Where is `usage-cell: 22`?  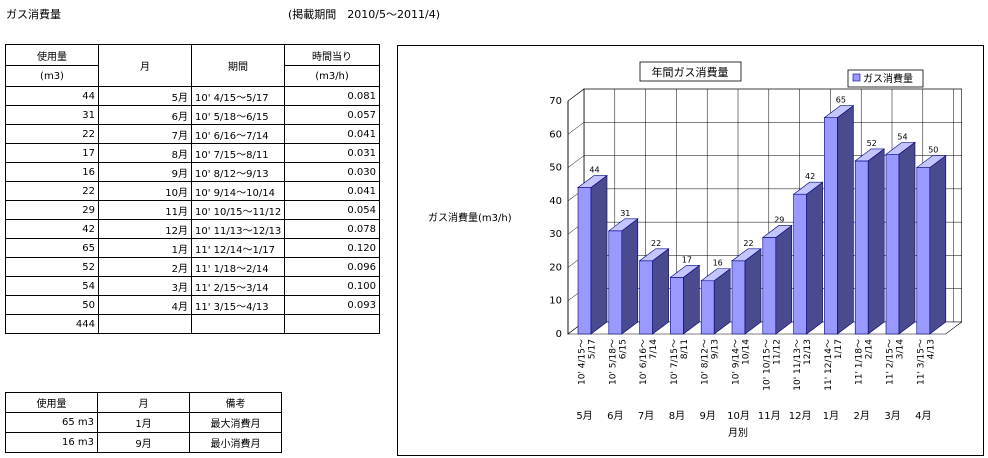
usage-cell: 22 is located at coordinates (52, 134).